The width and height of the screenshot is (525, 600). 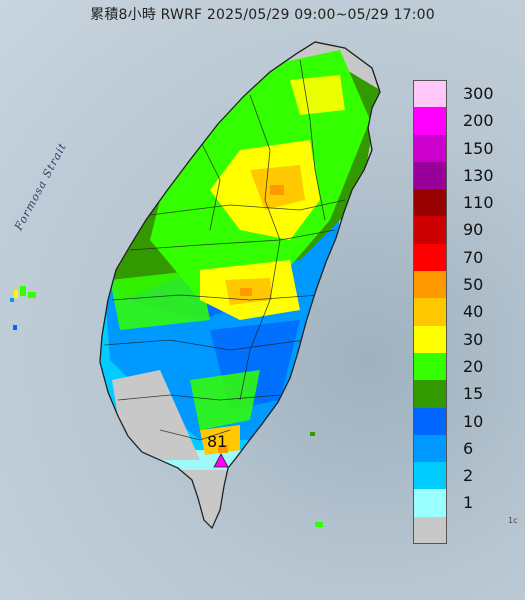 What do you see at coordinates (312, 434) in the screenshot?
I see `green-island` at bounding box center [312, 434].